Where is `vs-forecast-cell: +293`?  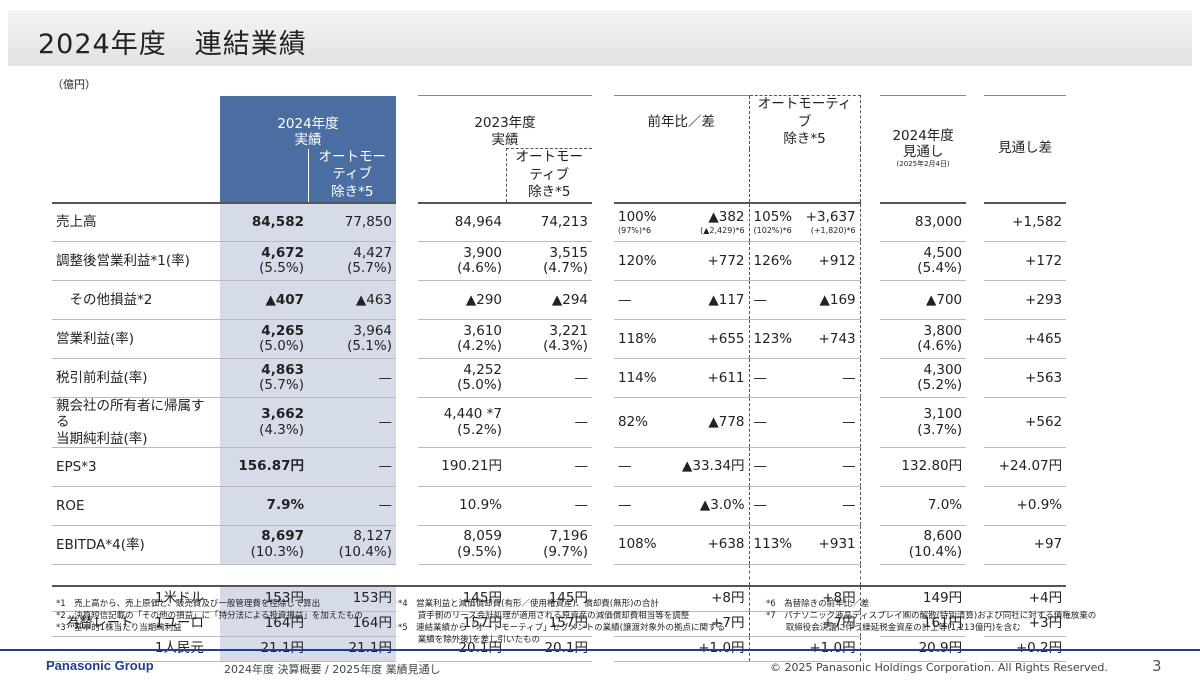 vs-forecast-cell: +293 is located at coordinates (1025, 300).